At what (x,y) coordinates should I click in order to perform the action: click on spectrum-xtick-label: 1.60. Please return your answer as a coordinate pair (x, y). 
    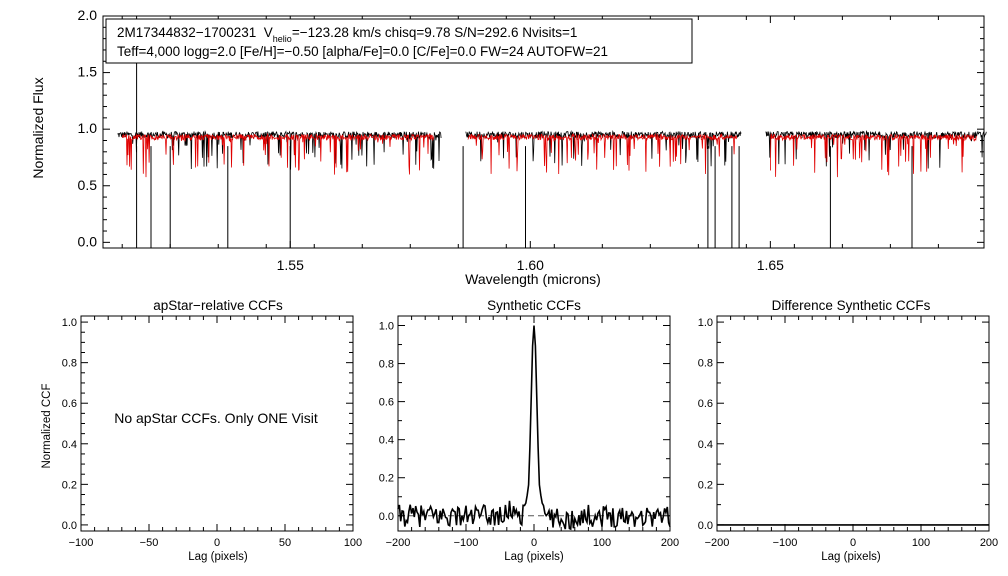
    Looking at the image, I should click on (530, 265).